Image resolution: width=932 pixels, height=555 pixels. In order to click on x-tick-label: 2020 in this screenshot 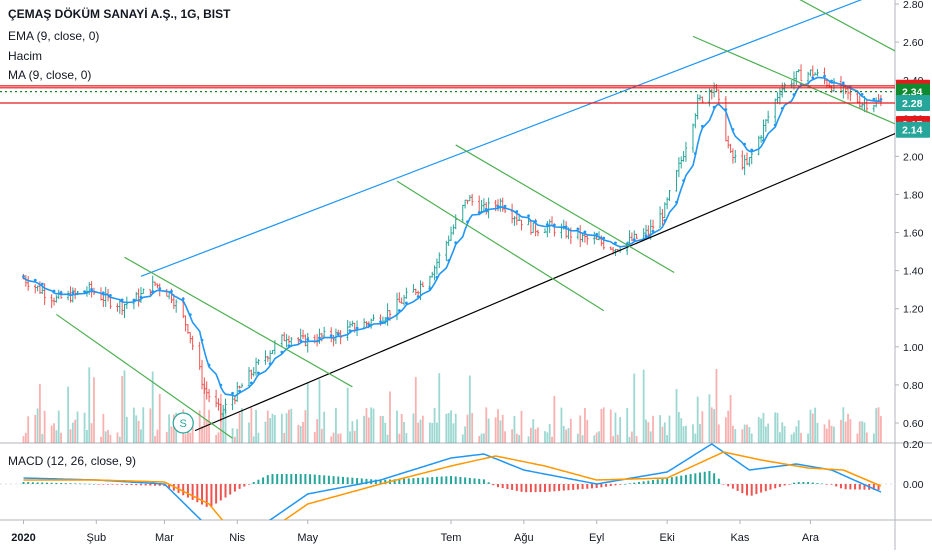, I will do `click(23, 538)`.